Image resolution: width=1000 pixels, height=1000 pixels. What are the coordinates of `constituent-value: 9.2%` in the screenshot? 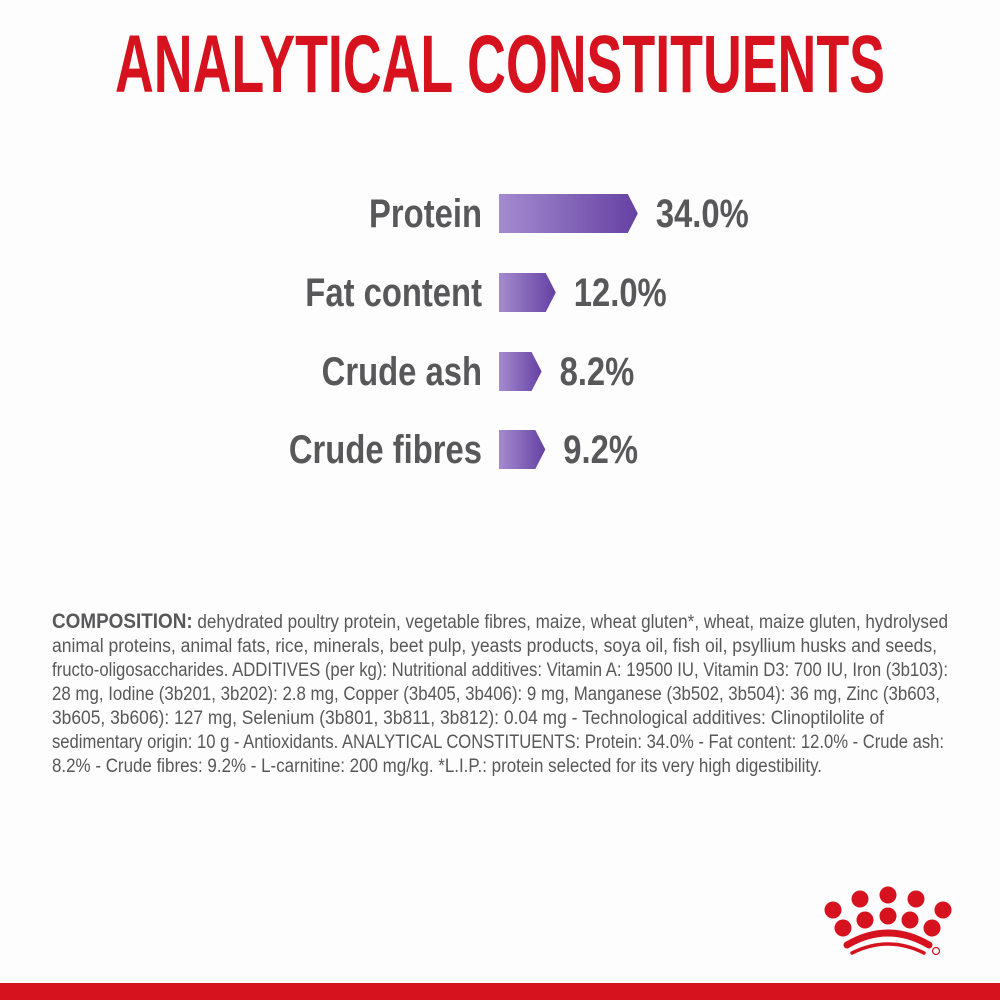 It's located at (600, 449).